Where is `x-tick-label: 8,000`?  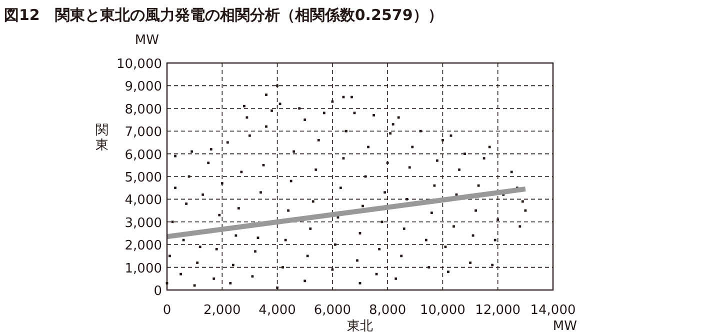 x-tick-label: 8,000 is located at coordinates (387, 310).